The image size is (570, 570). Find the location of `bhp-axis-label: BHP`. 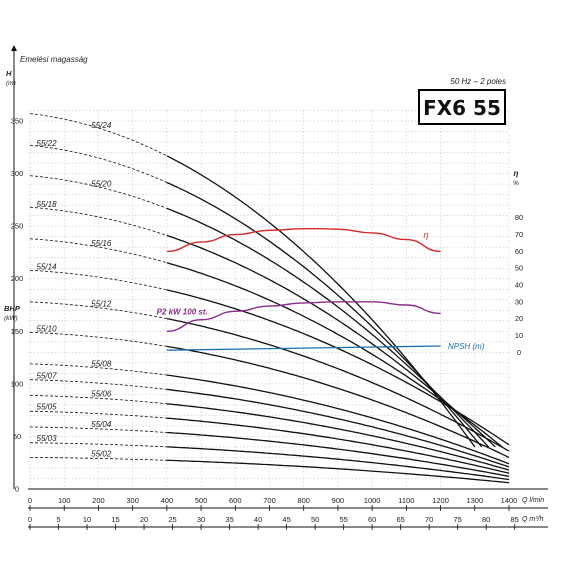

bhp-axis-label: BHP is located at coordinates (12, 308).